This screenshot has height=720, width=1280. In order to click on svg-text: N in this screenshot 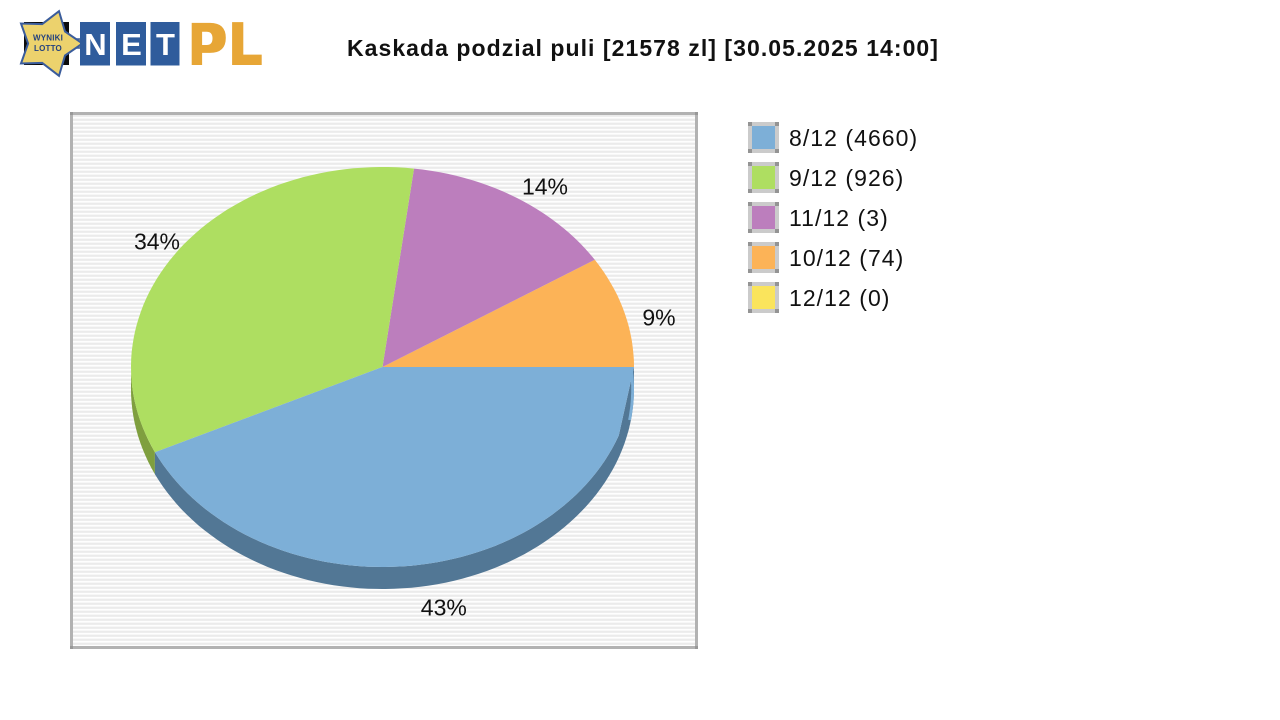, I will do `click(95, 44)`.